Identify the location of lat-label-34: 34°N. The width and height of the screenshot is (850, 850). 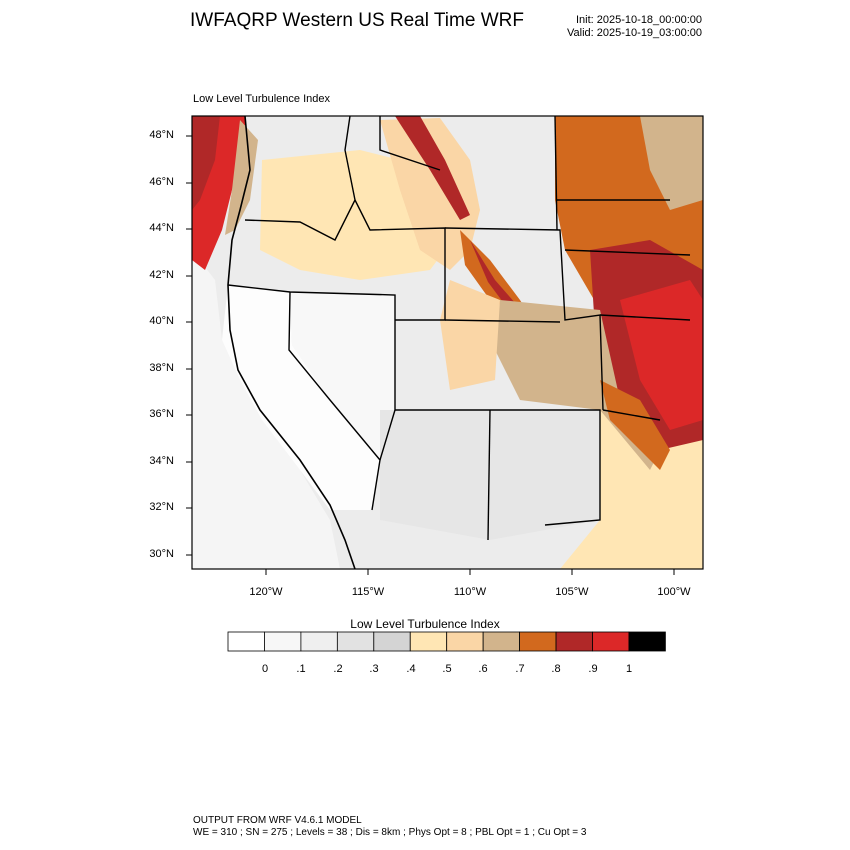
(161, 461).